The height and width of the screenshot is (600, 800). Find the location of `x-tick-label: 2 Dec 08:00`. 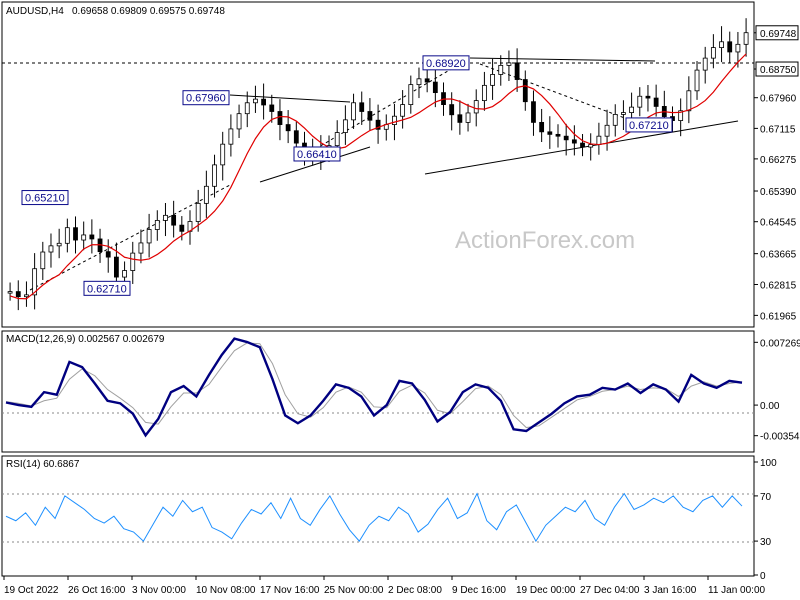

x-tick-label: 2 Dec 08:00 is located at coordinates (415, 590).